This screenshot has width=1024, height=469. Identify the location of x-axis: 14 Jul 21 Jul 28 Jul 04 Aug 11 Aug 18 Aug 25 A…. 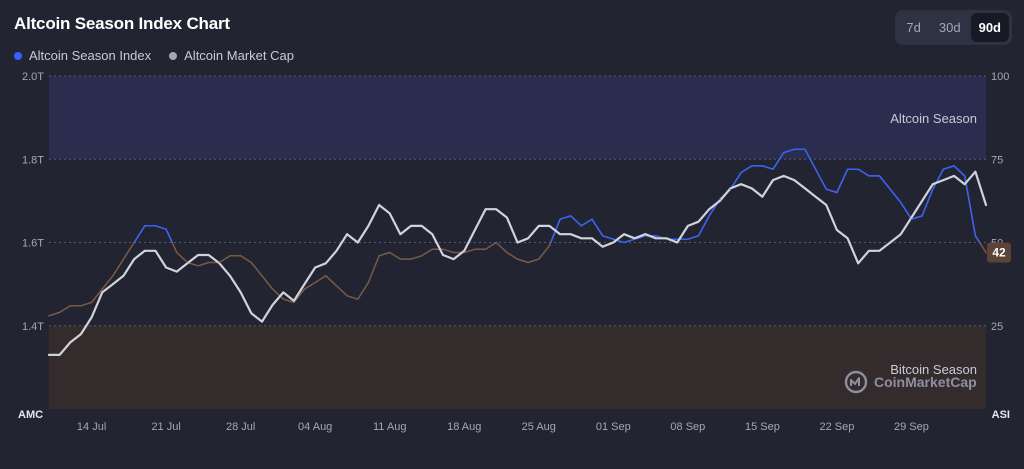
(503, 427).